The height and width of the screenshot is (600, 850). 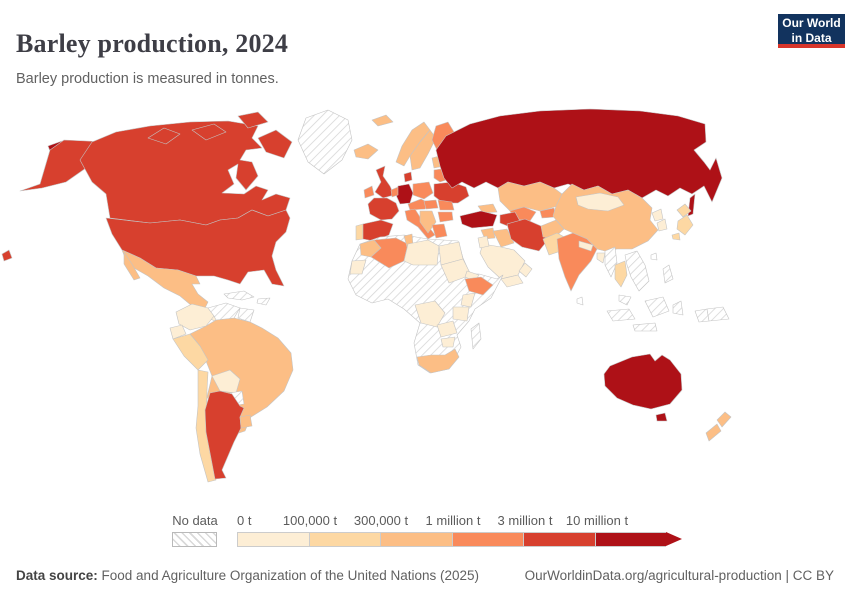 I want to click on region-greece, so click(x=439, y=231).